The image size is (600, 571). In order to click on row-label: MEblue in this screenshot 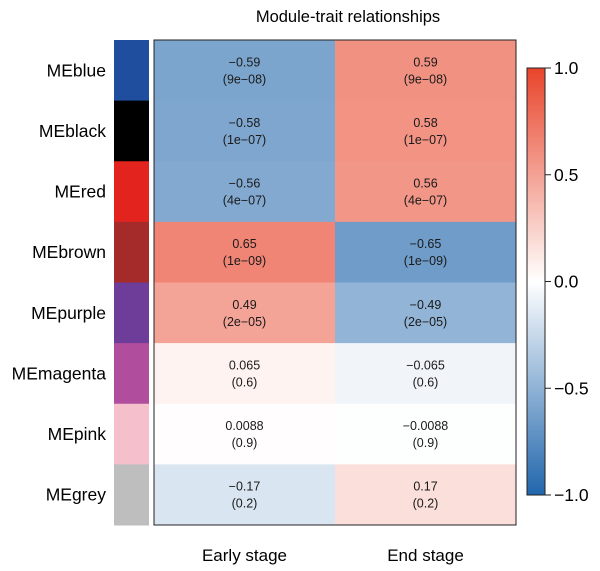, I will do `click(76, 70)`.